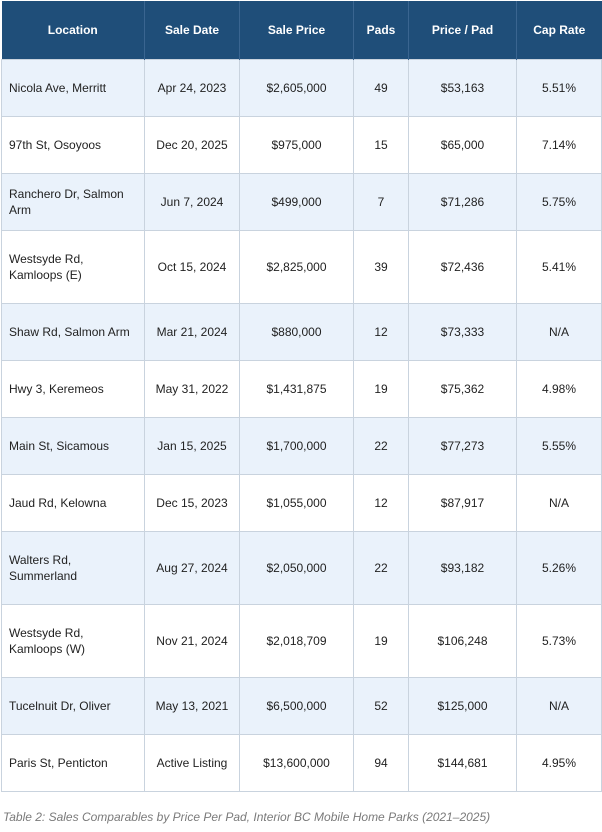 Image resolution: width=602 pixels, height=832 pixels. I want to click on cell-price-per-pad: $75,362, so click(462, 389).